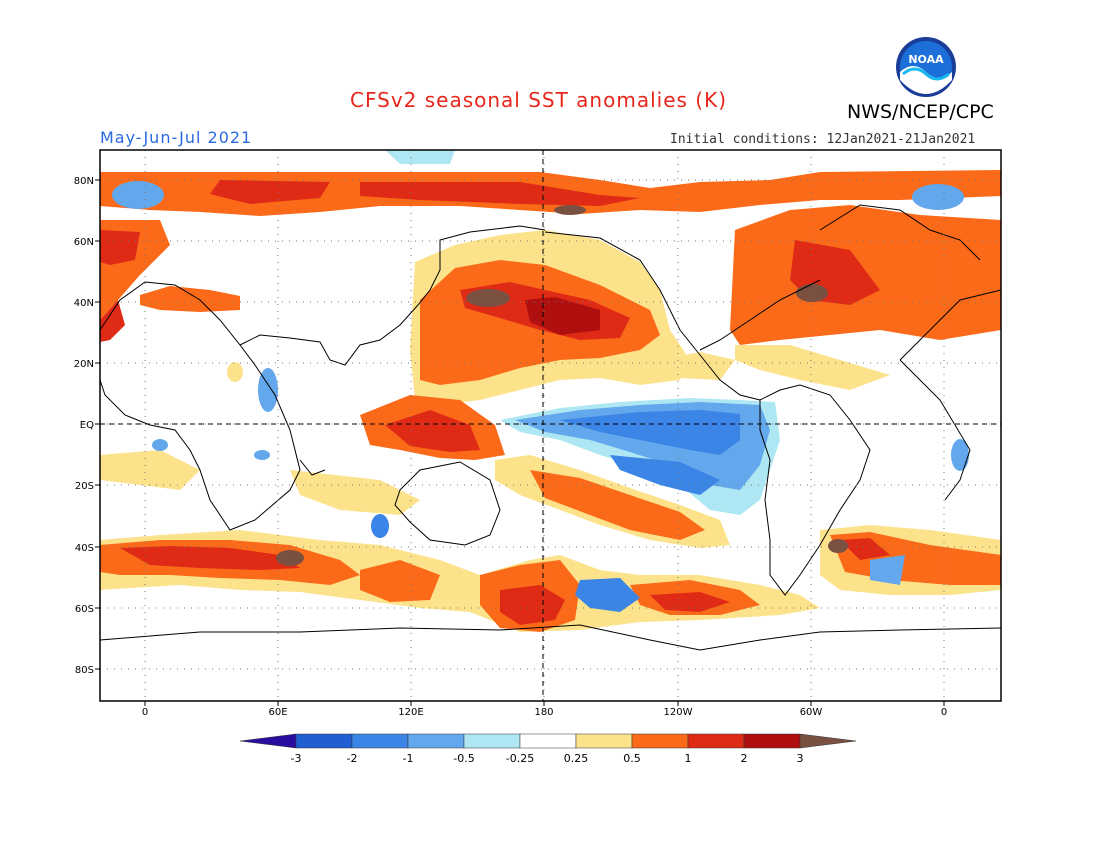  I want to click on noaa-logo-bird, so click(926, 74).